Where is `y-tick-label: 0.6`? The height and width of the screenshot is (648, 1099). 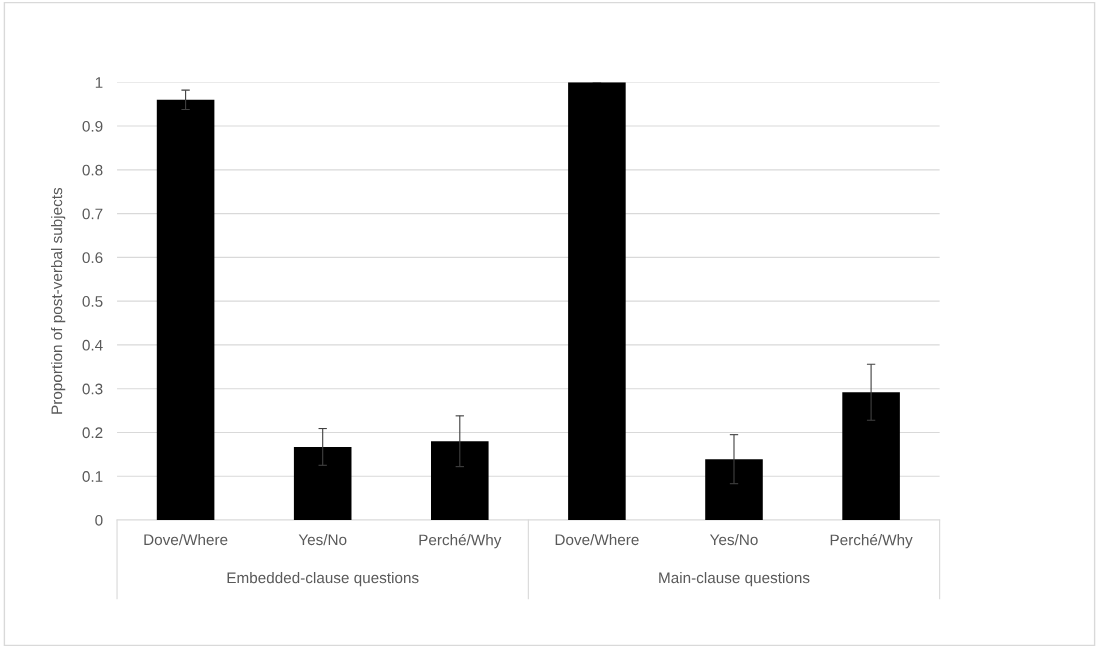
y-tick-label: 0.6 is located at coordinates (92, 258).